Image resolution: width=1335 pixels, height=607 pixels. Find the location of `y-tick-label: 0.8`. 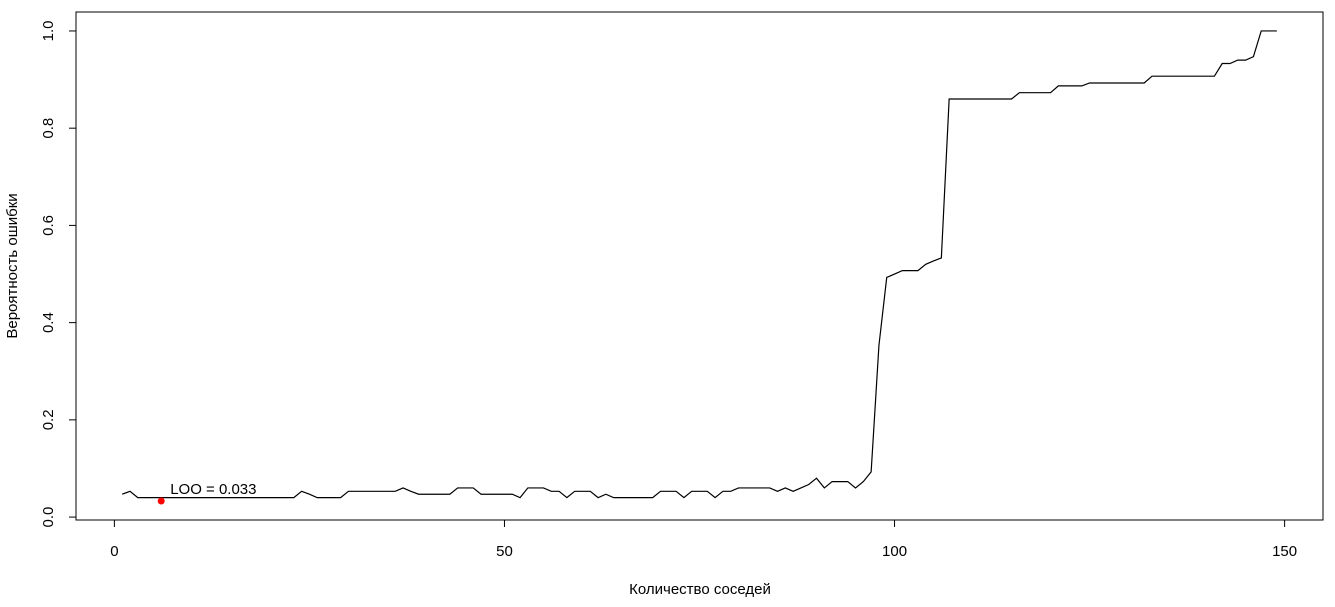

y-tick-label: 0.8 is located at coordinates (48, 128).